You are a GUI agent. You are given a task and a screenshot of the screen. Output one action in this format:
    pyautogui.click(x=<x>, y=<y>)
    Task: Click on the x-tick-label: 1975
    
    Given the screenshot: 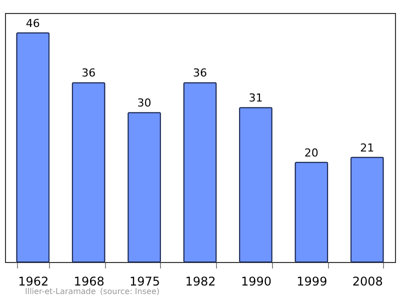 What is the action you would take?
    pyautogui.click(x=145, y=281)
    